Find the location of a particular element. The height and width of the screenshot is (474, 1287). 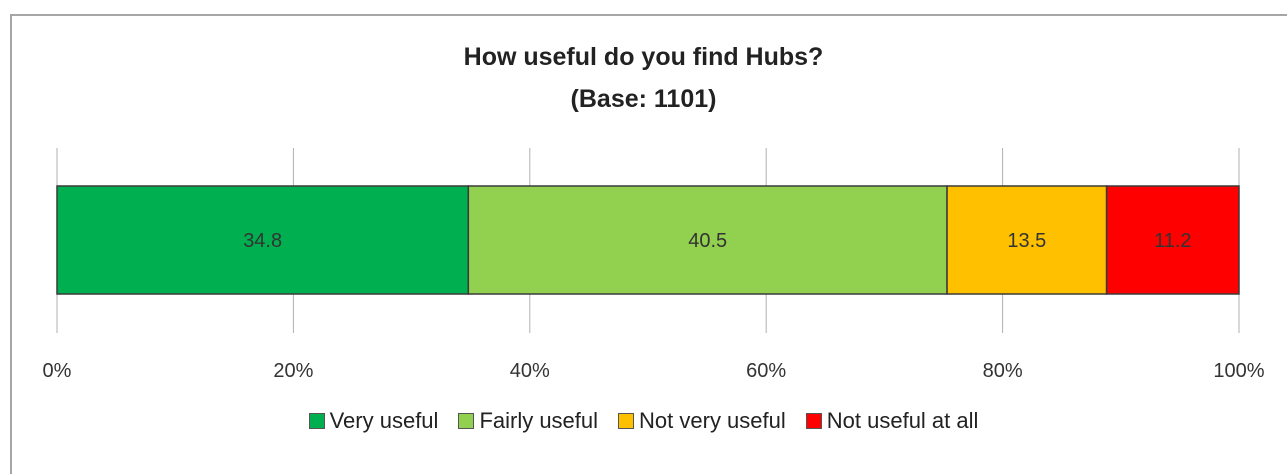

bar-segment-not-very-useful is located at coordinates (1027, 240).